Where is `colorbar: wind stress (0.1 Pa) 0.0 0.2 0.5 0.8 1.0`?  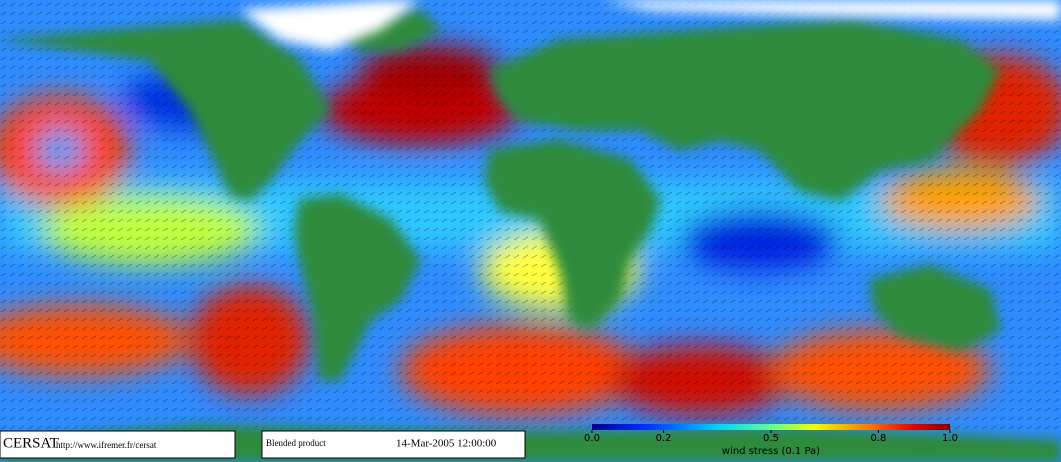
colorbar: wind stress (0.1 Pa) 0.0 0.2 0.5 0.8 1.0 is located at coordinates (771, 440).